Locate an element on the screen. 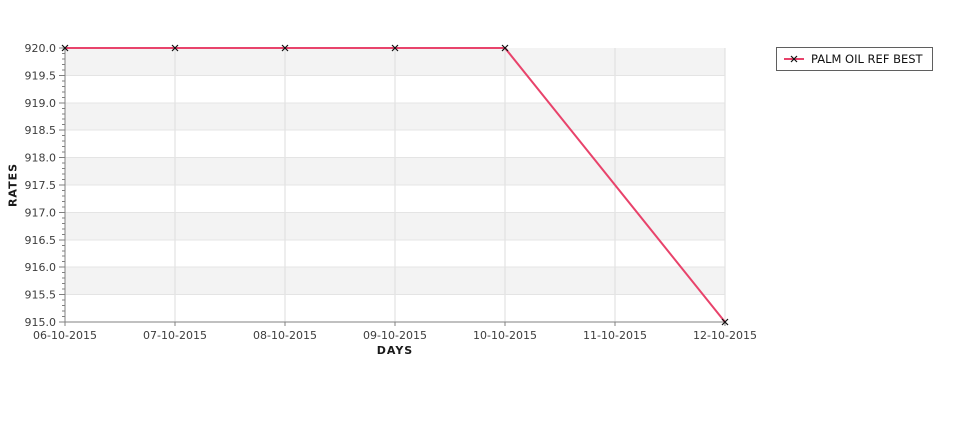 Image resolution: width=975 pixels, height=429 pixels. svg-text: 11-10-2015 is located at coordinates (615, 335).